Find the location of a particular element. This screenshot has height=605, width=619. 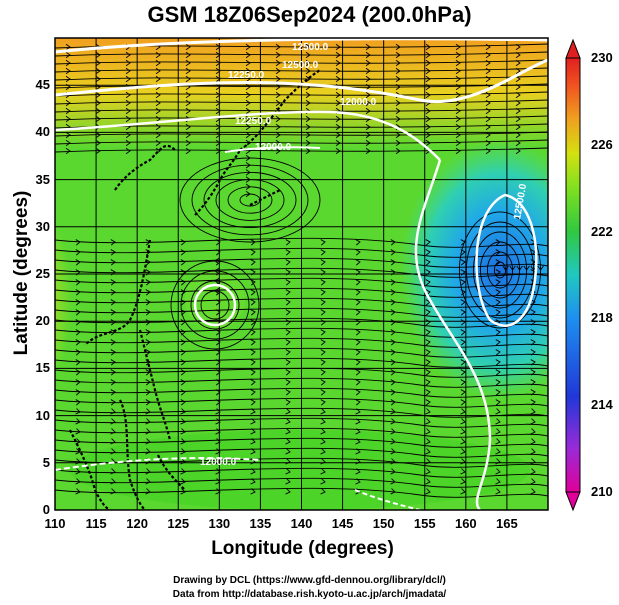

contour-line is located at coordinates (272, 149).